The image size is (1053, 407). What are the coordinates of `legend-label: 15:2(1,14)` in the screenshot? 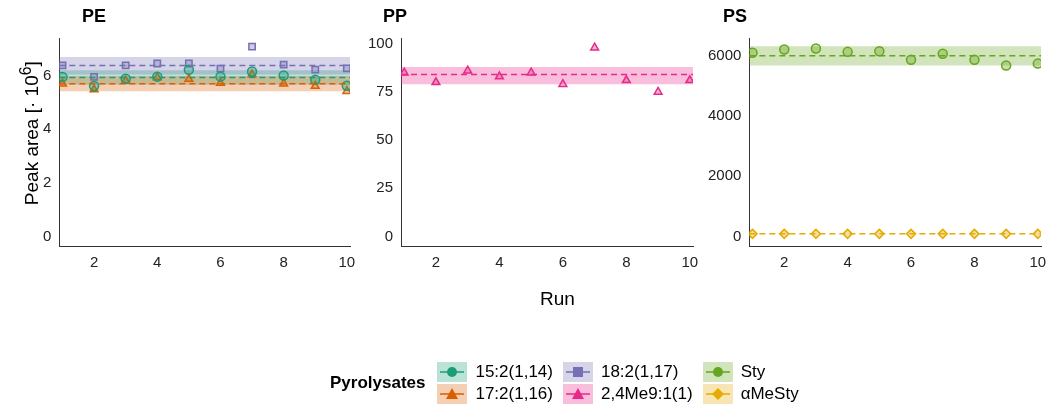 It's located at (514, 372).